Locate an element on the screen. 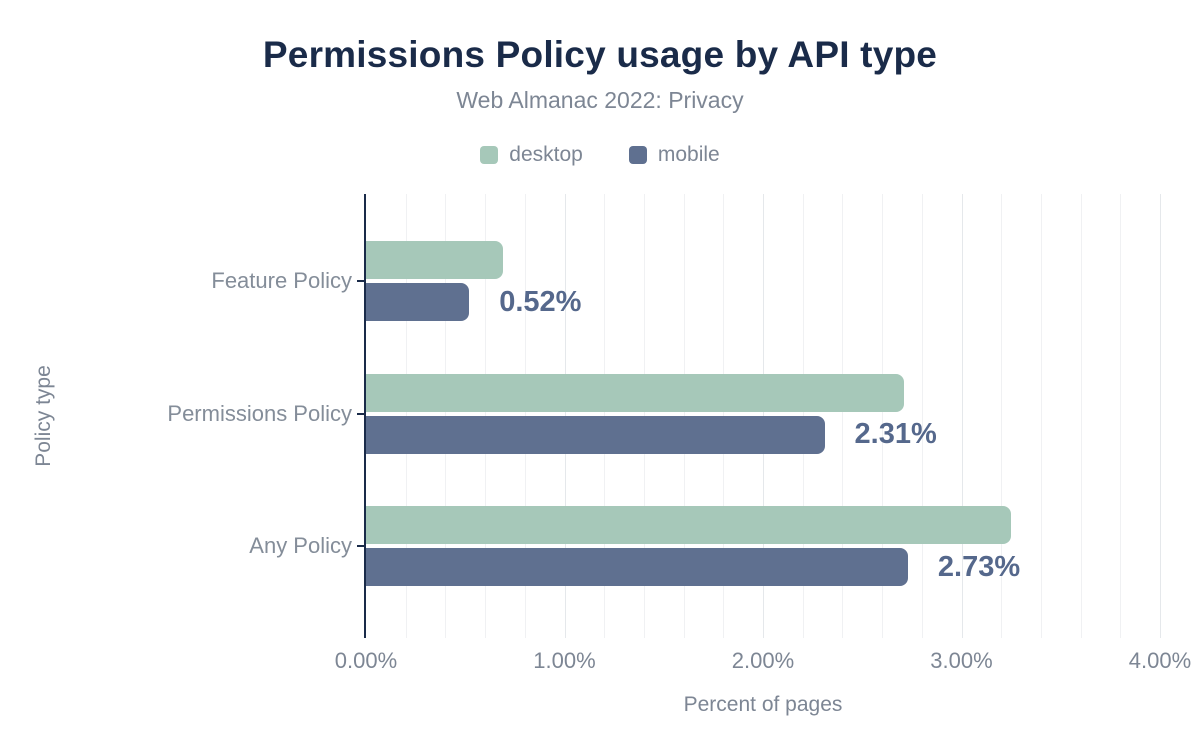 This screenshot has height=742, width=1200. category-label-any-policy: Any Policy is located at coordinates (300, 545).